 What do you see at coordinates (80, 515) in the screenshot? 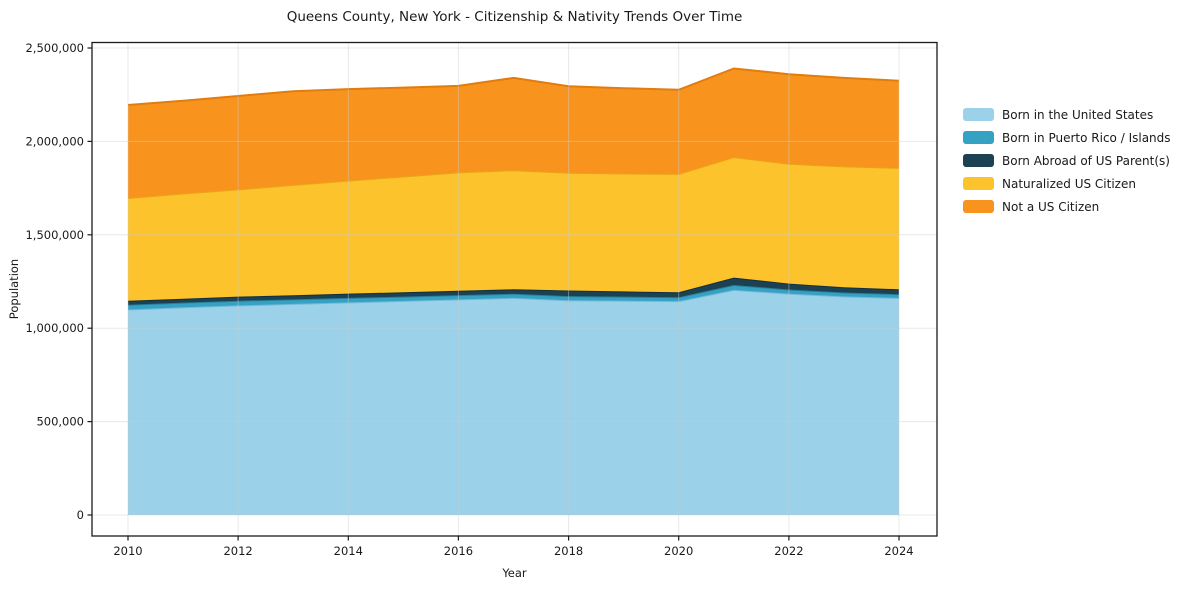
I see `y-tick-label: 0` at bounding box center [80, 515].